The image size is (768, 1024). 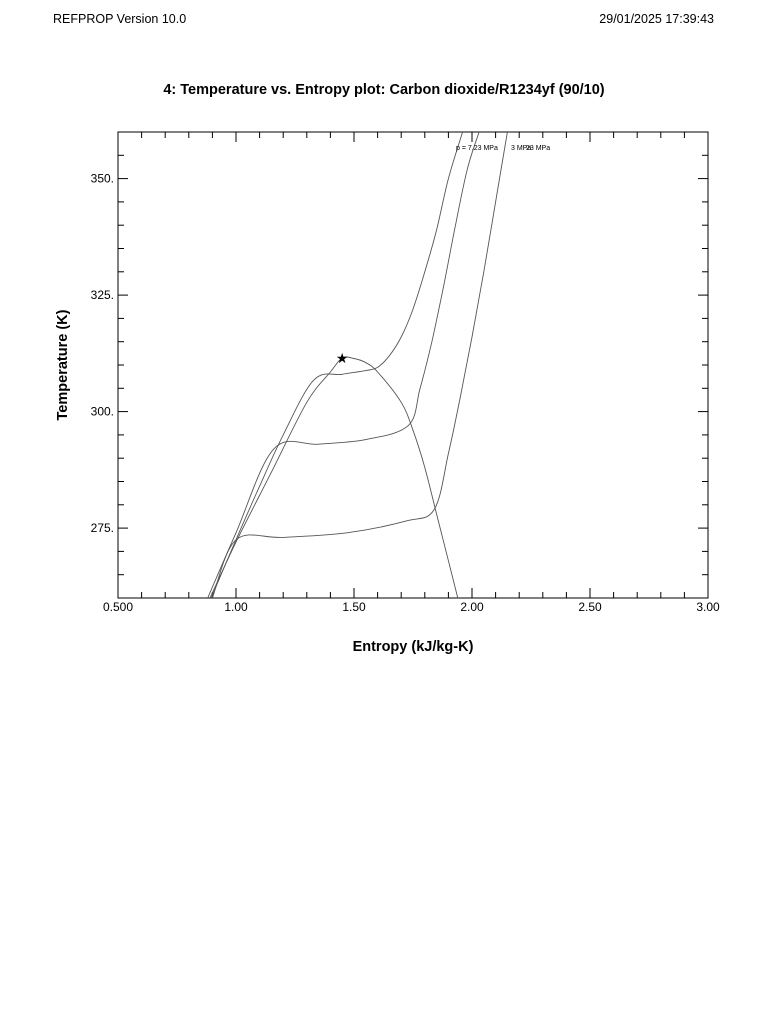 I want to click on x-tick-label: 3.00, so click(x=708, y=607).